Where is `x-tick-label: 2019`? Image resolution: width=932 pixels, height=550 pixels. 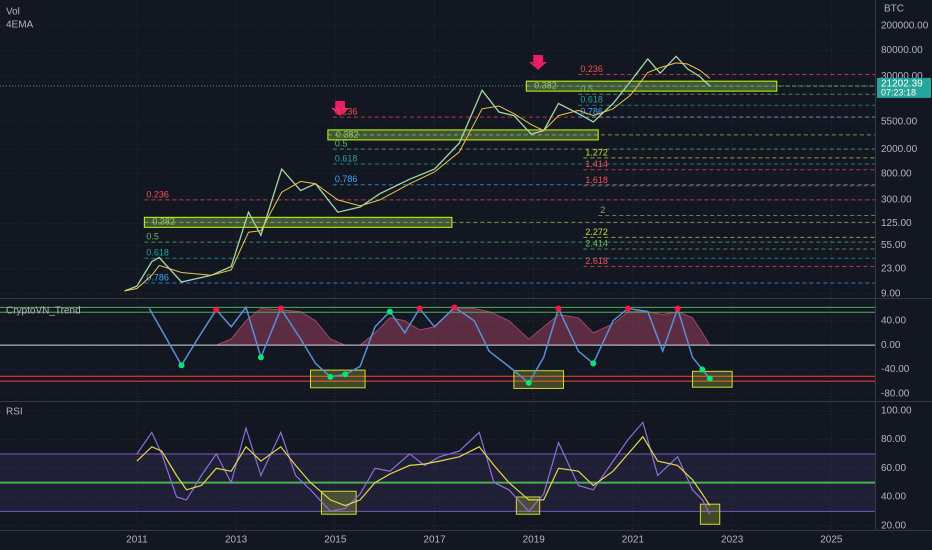 x-tick-label: 2019 is located at coordinates (534, 540).